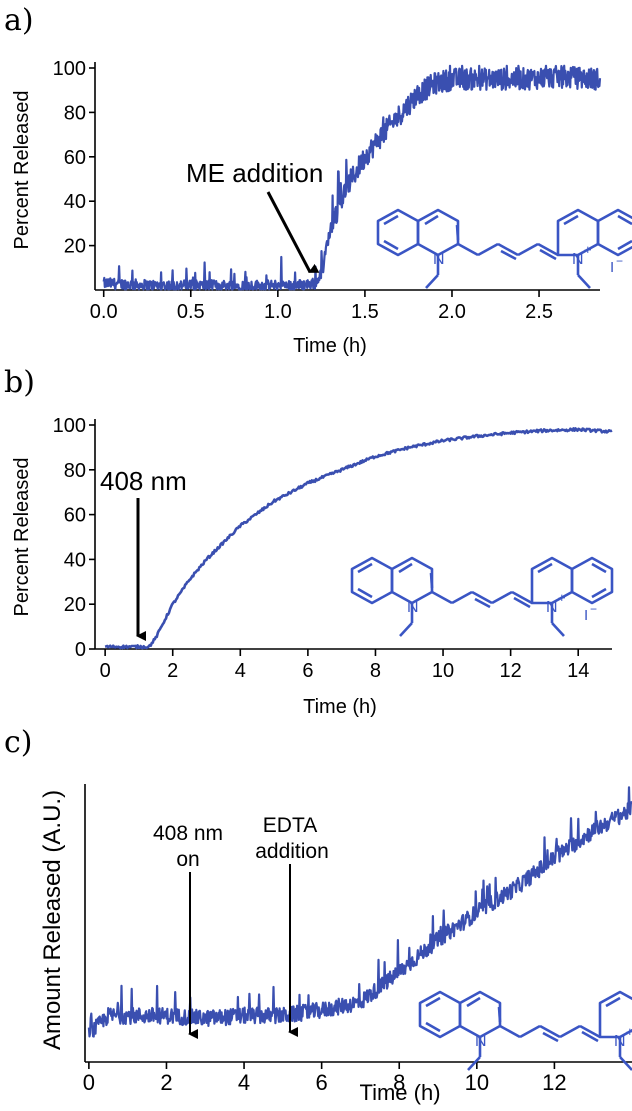 Image resolution: width=632 pixels, height=1111 pixels. What do you see at coordinates (539, 312) in the screenshot?
I see `x-tick-label: 2.5` at bounding box center [539, 312].